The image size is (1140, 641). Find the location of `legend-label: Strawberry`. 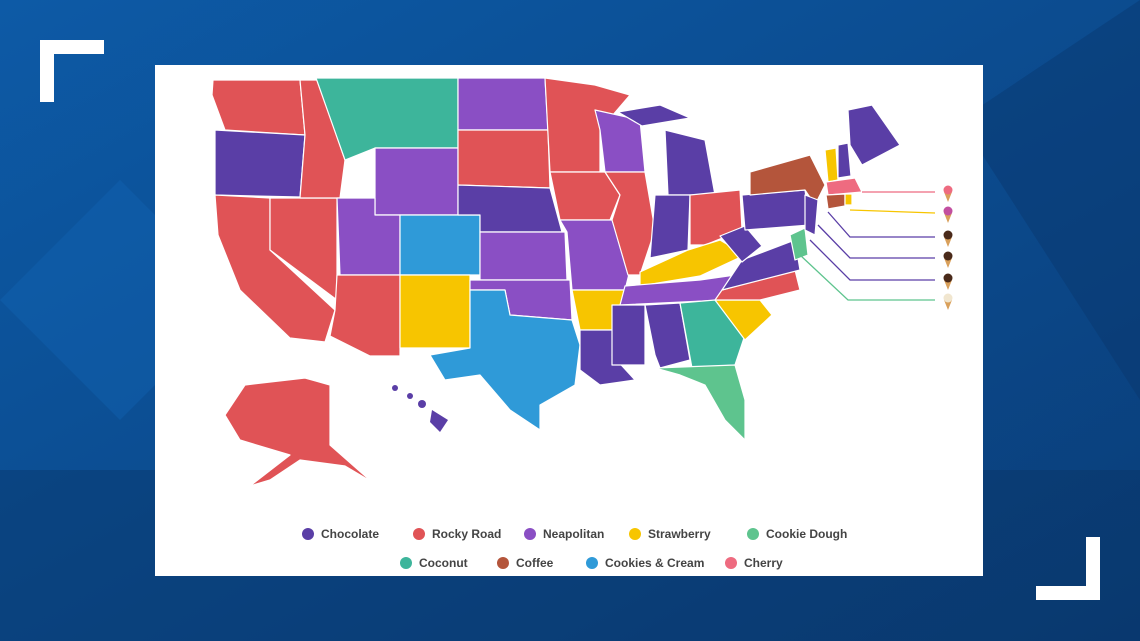

legend-label: Strawberry is located at coordinates (679, 534).